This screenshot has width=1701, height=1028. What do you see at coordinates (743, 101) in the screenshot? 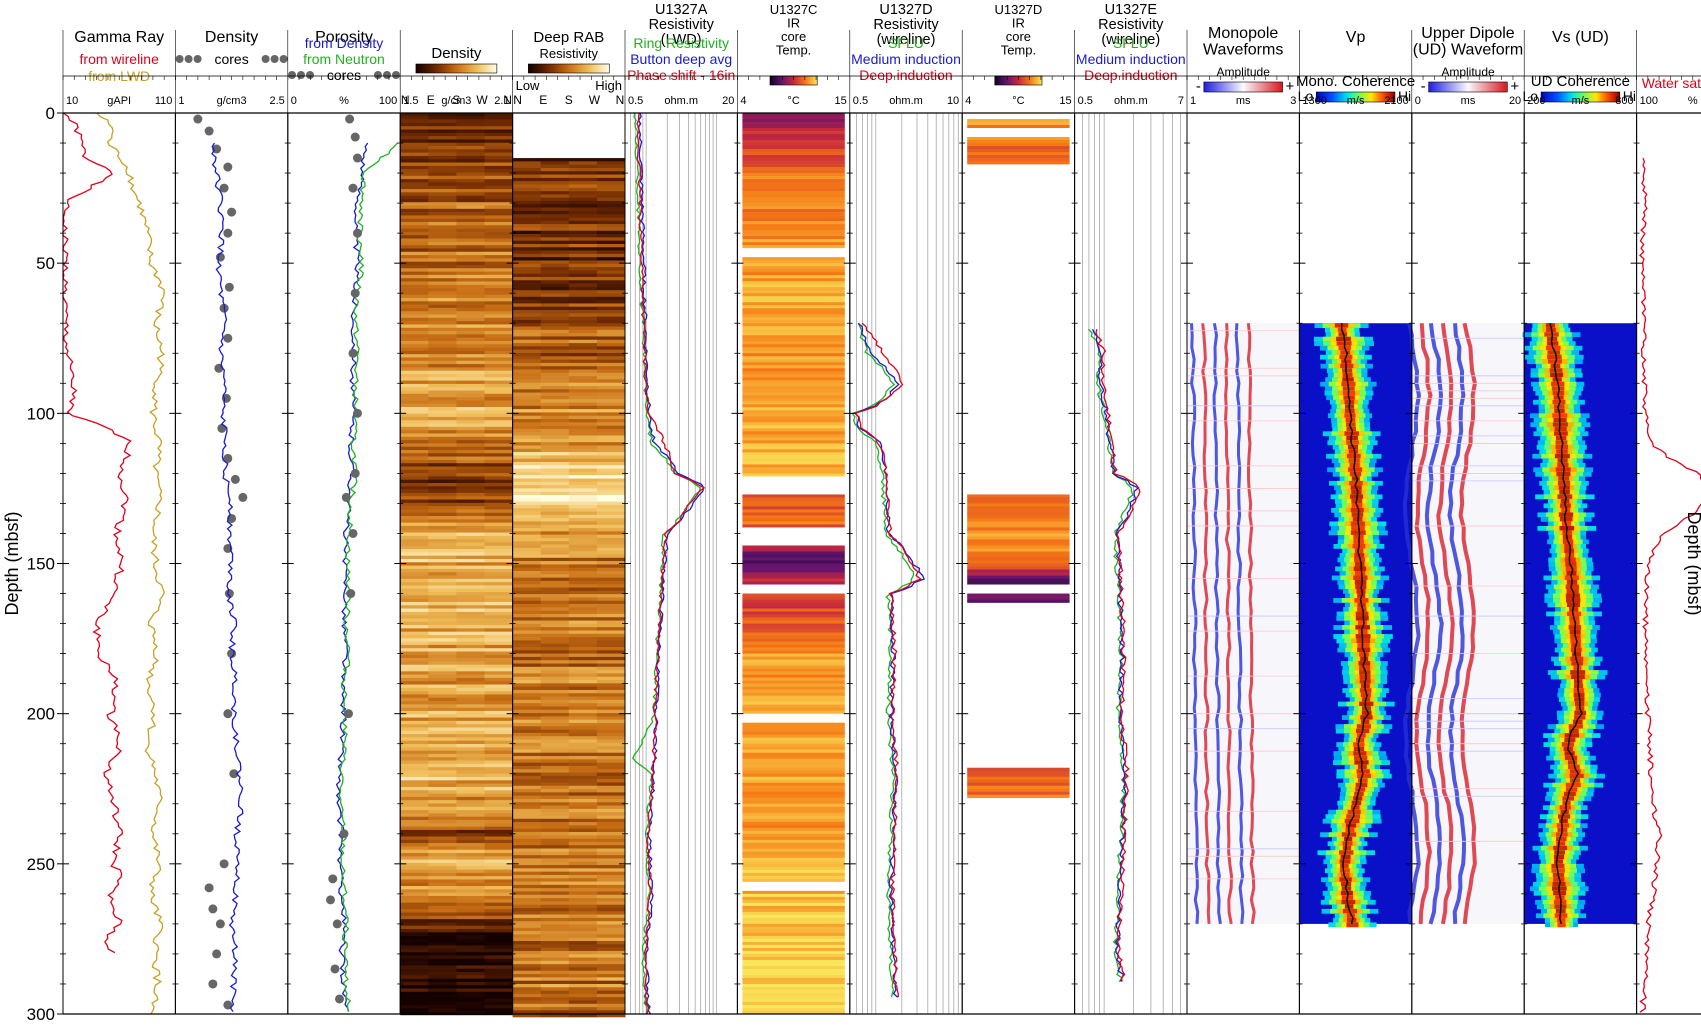
I see `scale-min: 4` at bounding box center [743, 101].